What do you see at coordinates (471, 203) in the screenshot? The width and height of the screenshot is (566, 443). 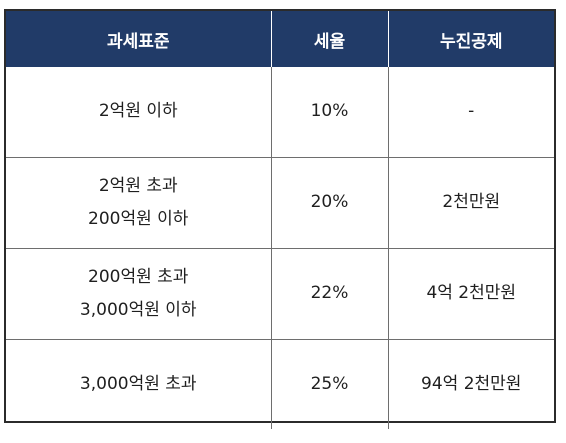 I see `deduction-cell: 2천만원` at bounding box center [471, 203].